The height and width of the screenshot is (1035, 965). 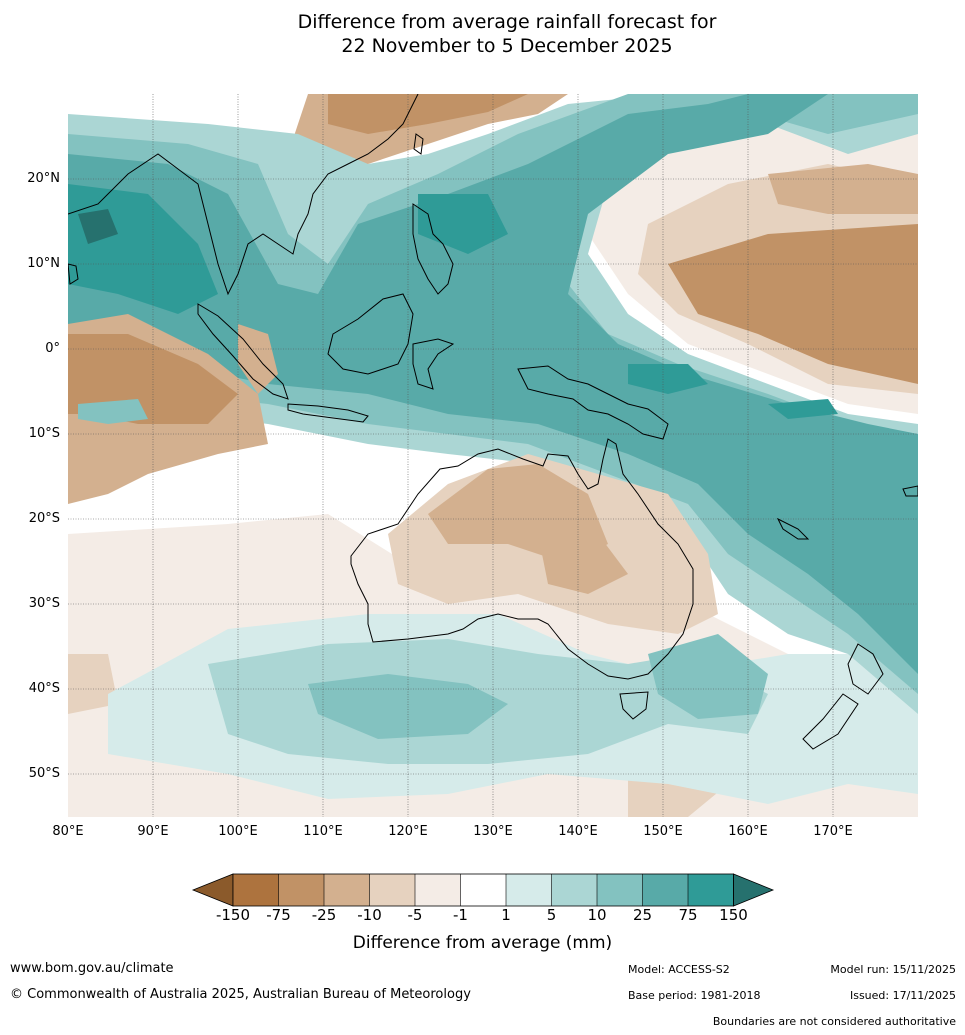 I want to click on lat-label-20n: 20°N, so click(x=43, y=178).